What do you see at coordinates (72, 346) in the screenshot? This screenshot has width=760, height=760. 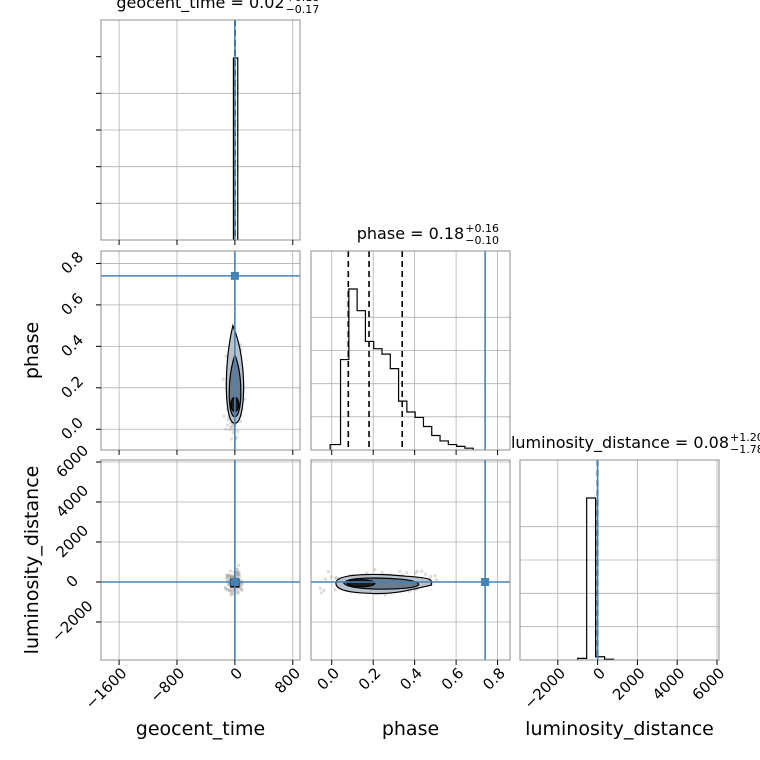 I see `y-tick-label: 0.4` at bounding box center [72, 346].